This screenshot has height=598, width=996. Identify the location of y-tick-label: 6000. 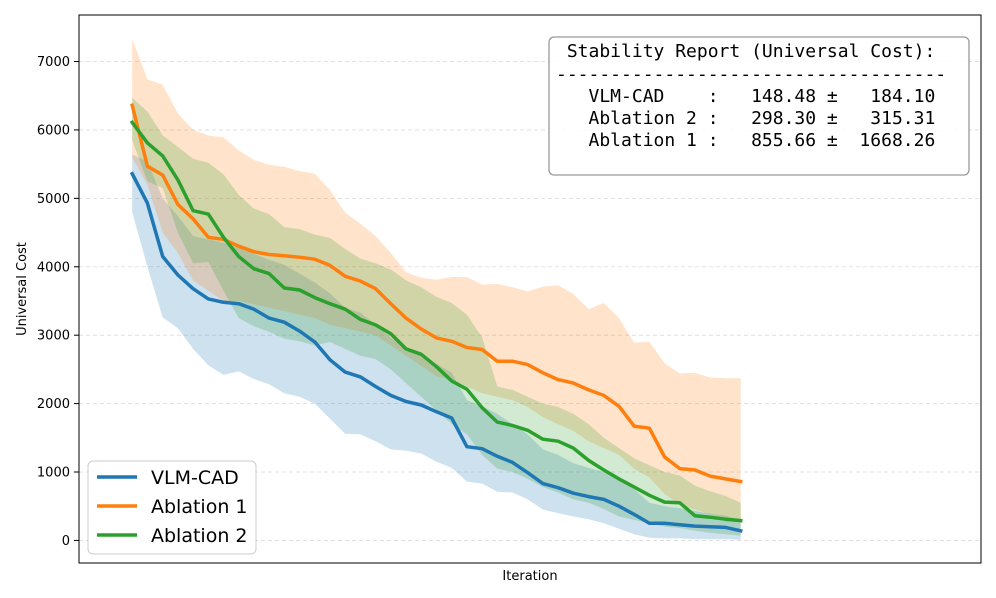
(53, 130).